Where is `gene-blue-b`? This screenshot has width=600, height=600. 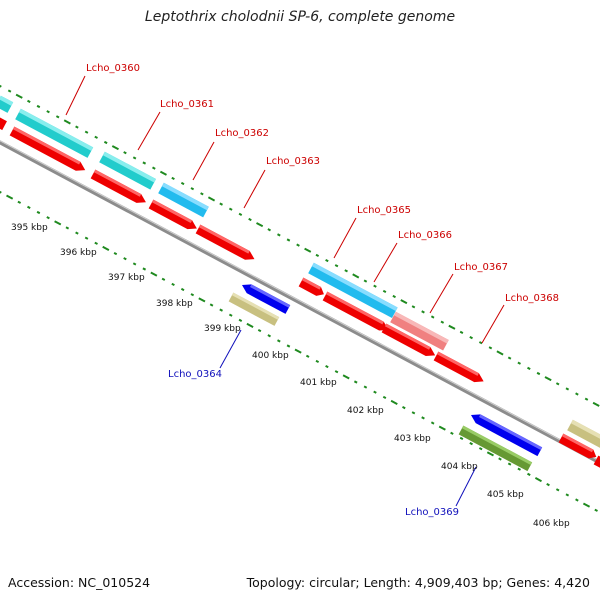 gene-blue-b is located at coordinates (506, 434).